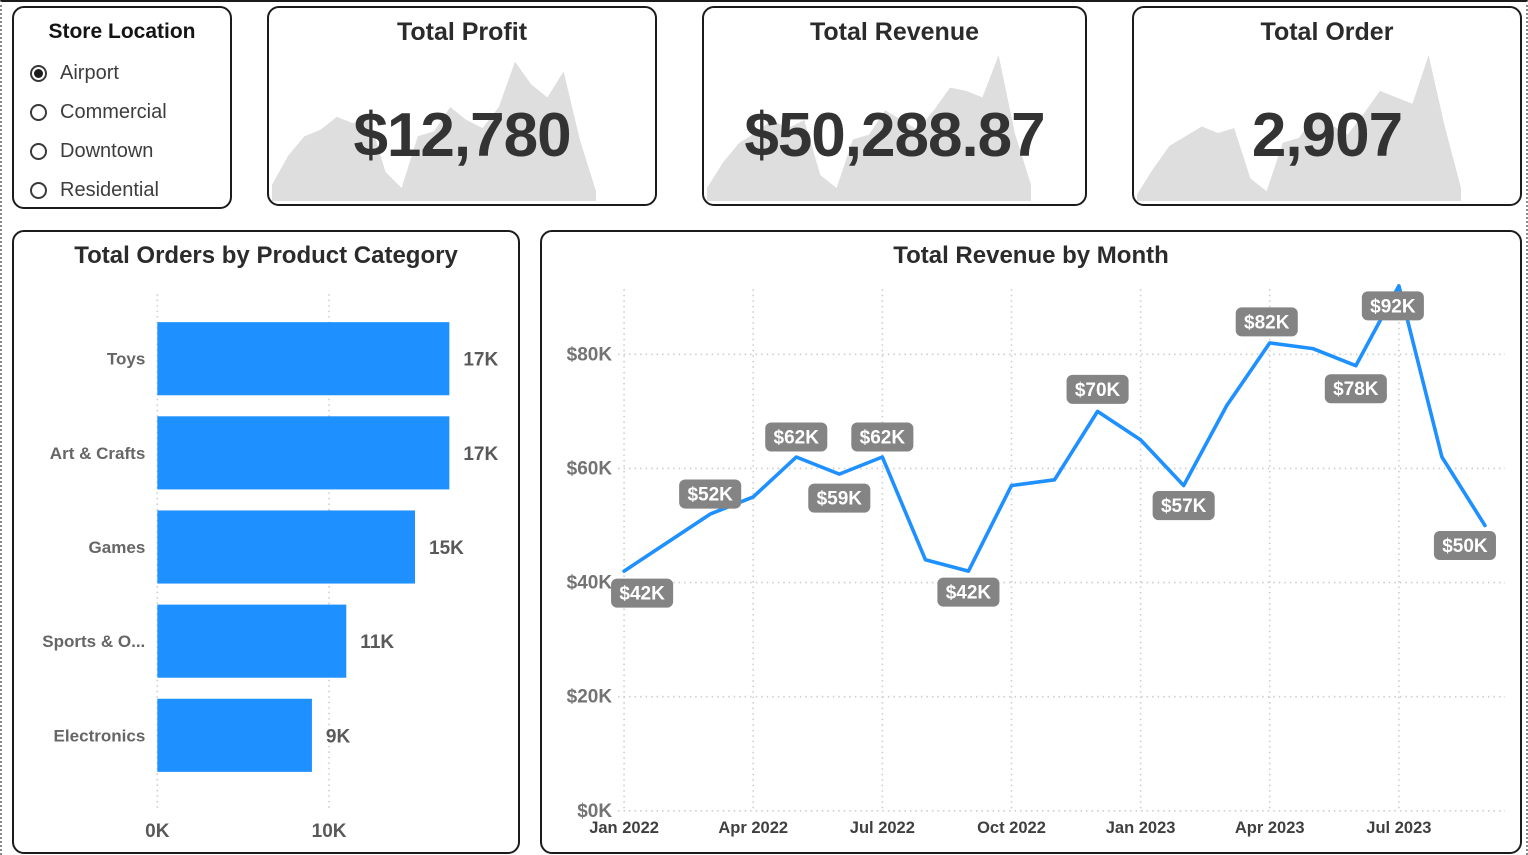  Describe the element at coordinates (462, 32) in the screenshot. I see `kpi-title: Total Profit` at that location.